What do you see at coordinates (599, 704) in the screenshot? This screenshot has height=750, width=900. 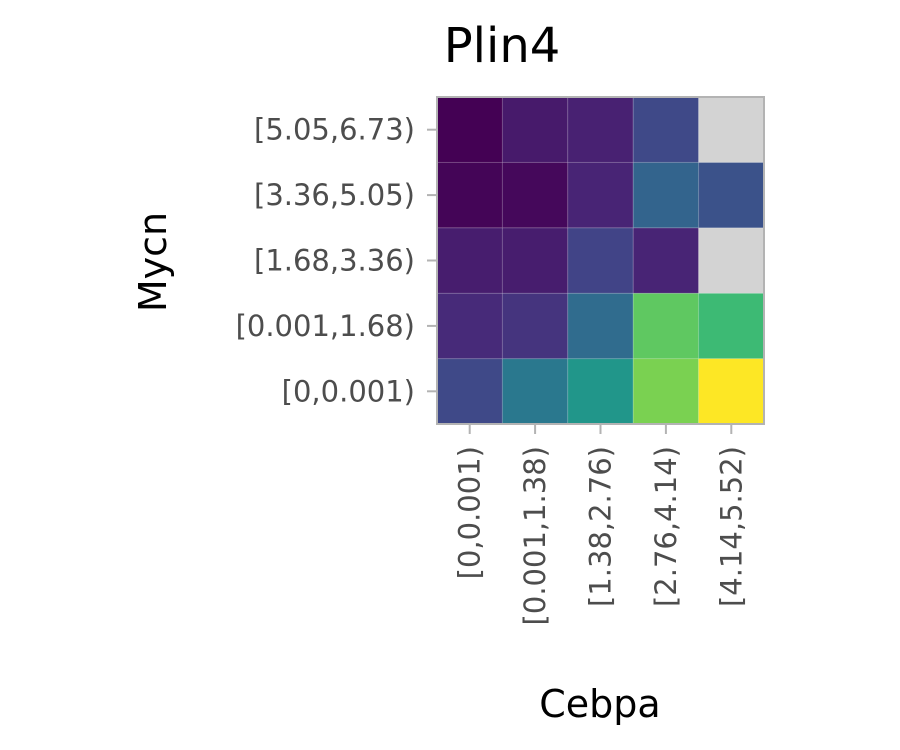 I see `x-axis-label: Cebpa` at bounding box center [599, 704].